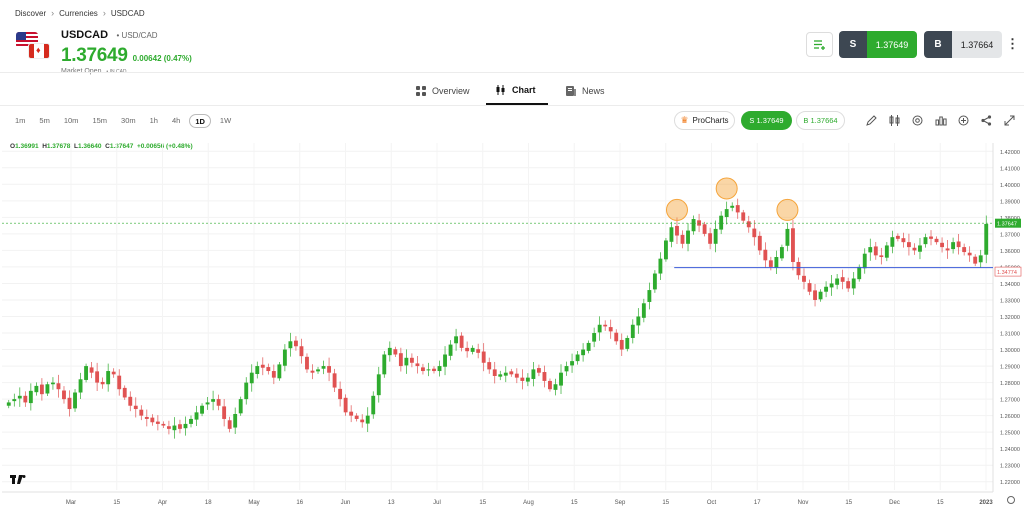 This screenshot has width=1024, height=510. I want to click on chart-tools, so click(940, 120).